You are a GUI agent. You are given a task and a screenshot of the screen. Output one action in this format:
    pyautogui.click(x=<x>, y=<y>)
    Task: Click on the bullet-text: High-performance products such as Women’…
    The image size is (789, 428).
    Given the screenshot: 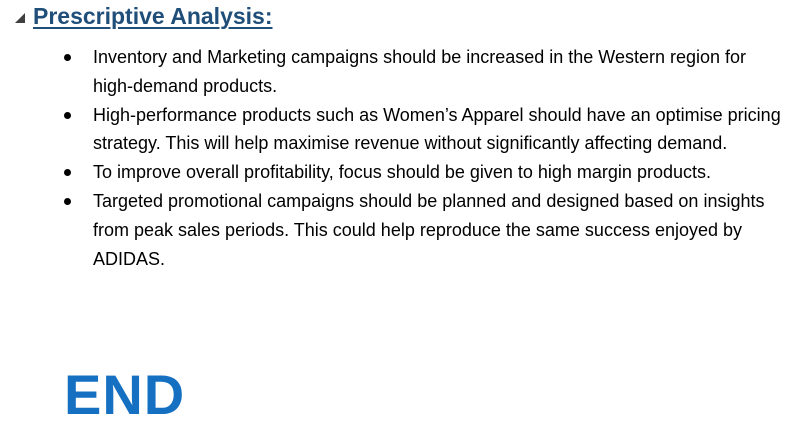 What is the action you would take?
    pyautogui.click(x=437, y=129)
    